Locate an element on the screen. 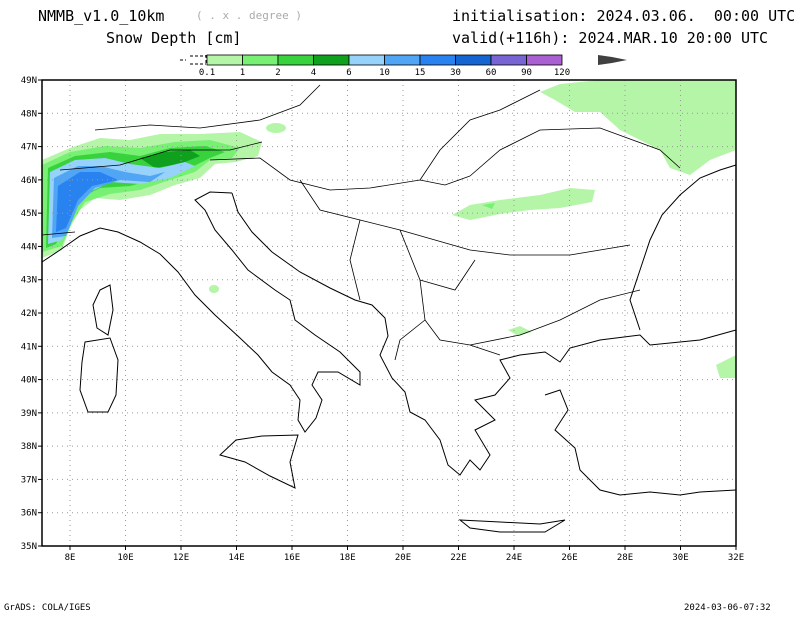 This screenshot has height=618, width=800. longitude-labels: 8E 10E 12E 14E 16E 18E 20E 22E 24E 26E 28E 30E 32E is located at coordinates (404, 554).